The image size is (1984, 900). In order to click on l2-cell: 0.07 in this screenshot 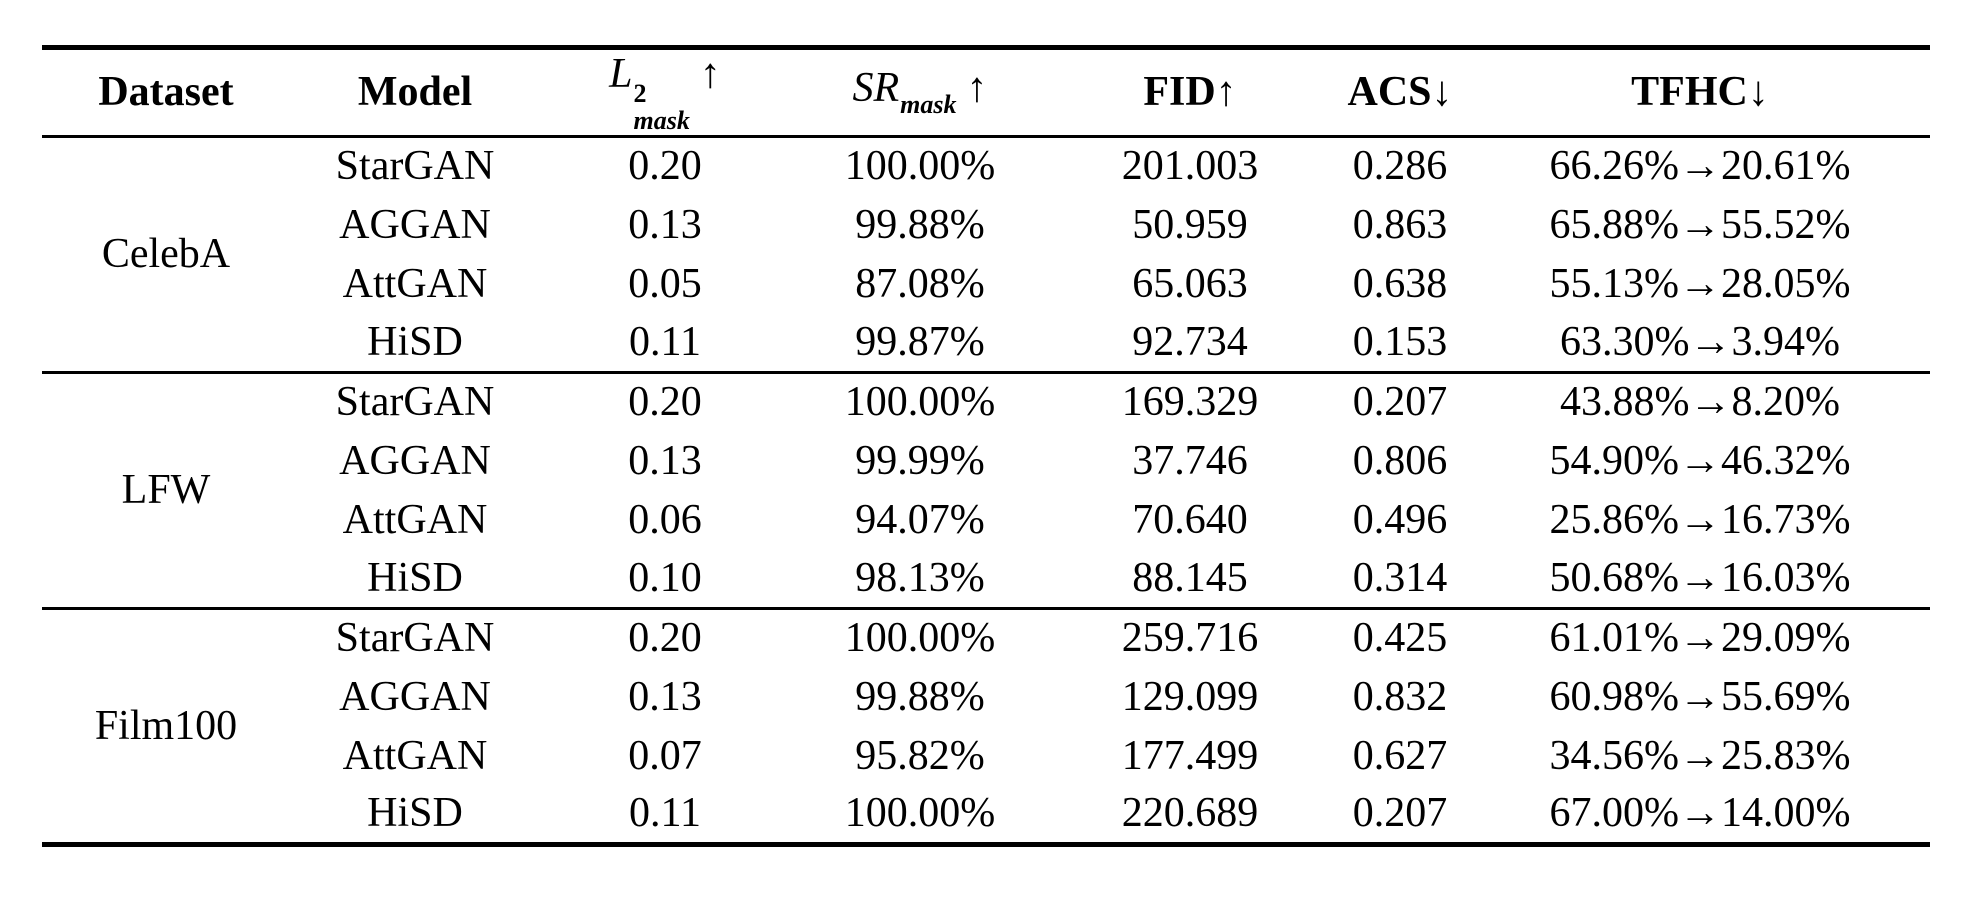, I will do `click(665, 755)`.